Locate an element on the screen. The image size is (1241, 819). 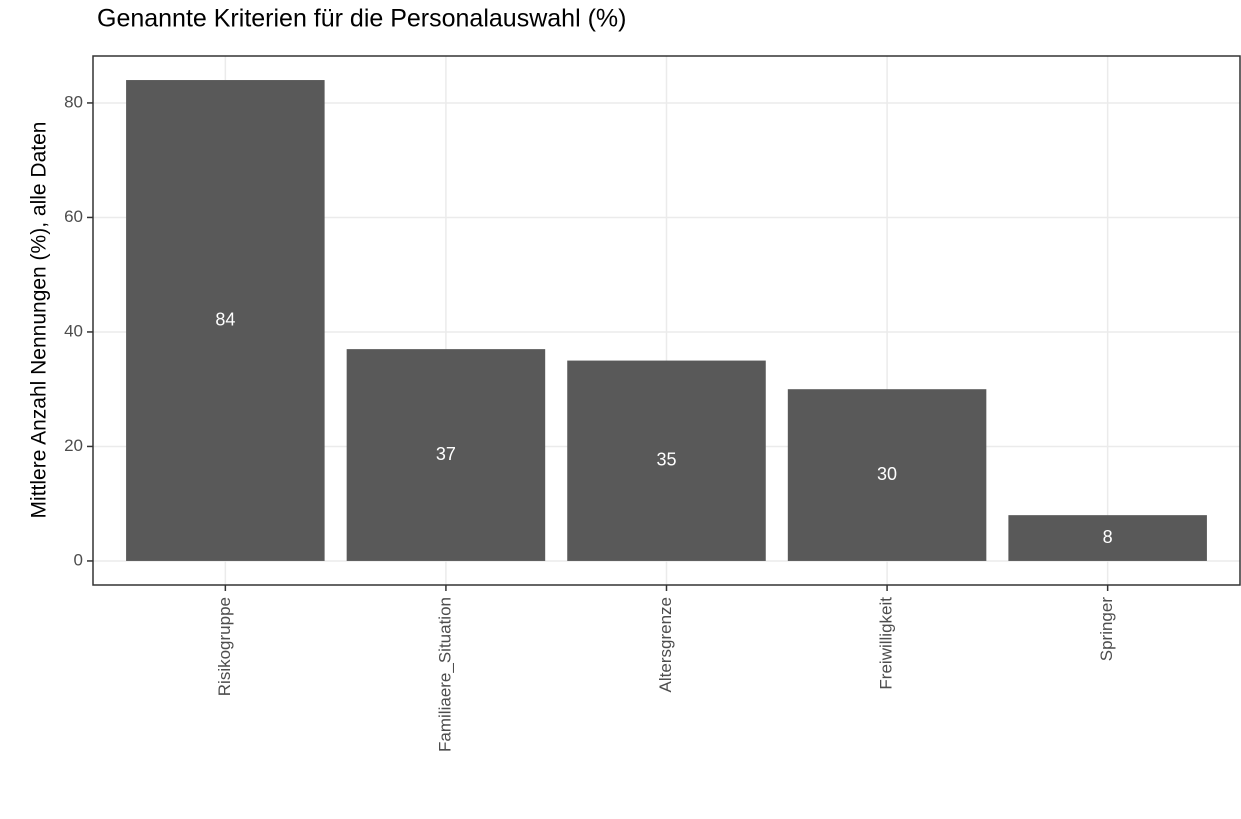
x-tick-label: Springer is located at coordinates (1106, 629).